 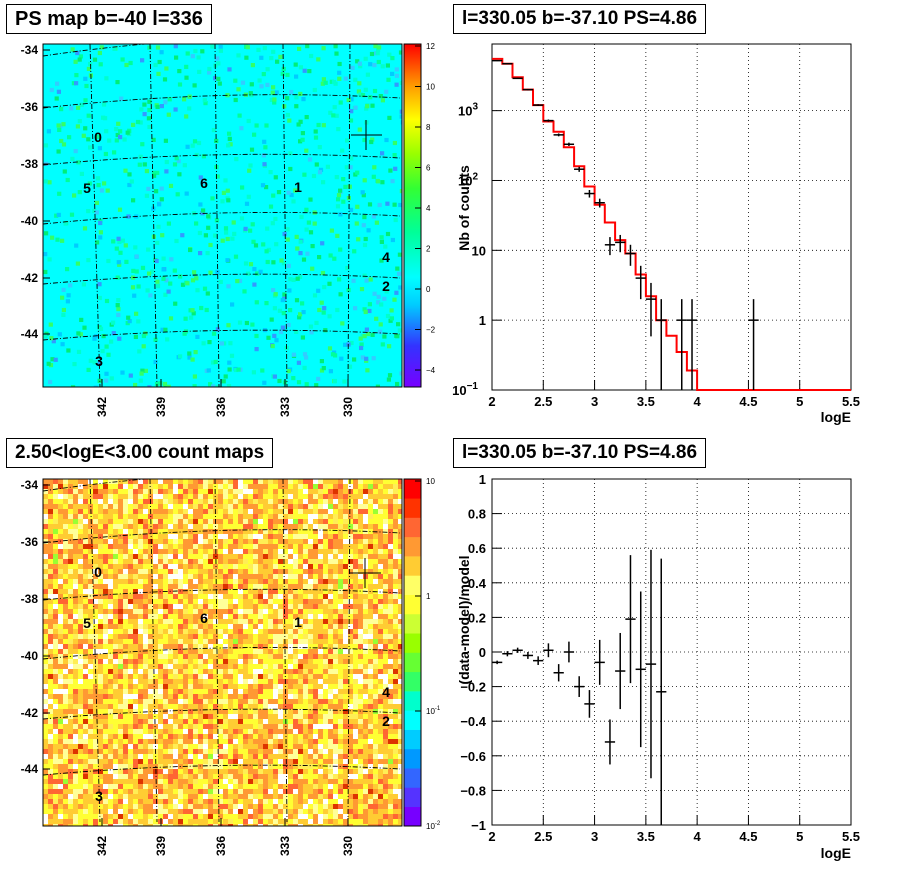 I want to click on graticule-longitude, so click(x=95, y=215).